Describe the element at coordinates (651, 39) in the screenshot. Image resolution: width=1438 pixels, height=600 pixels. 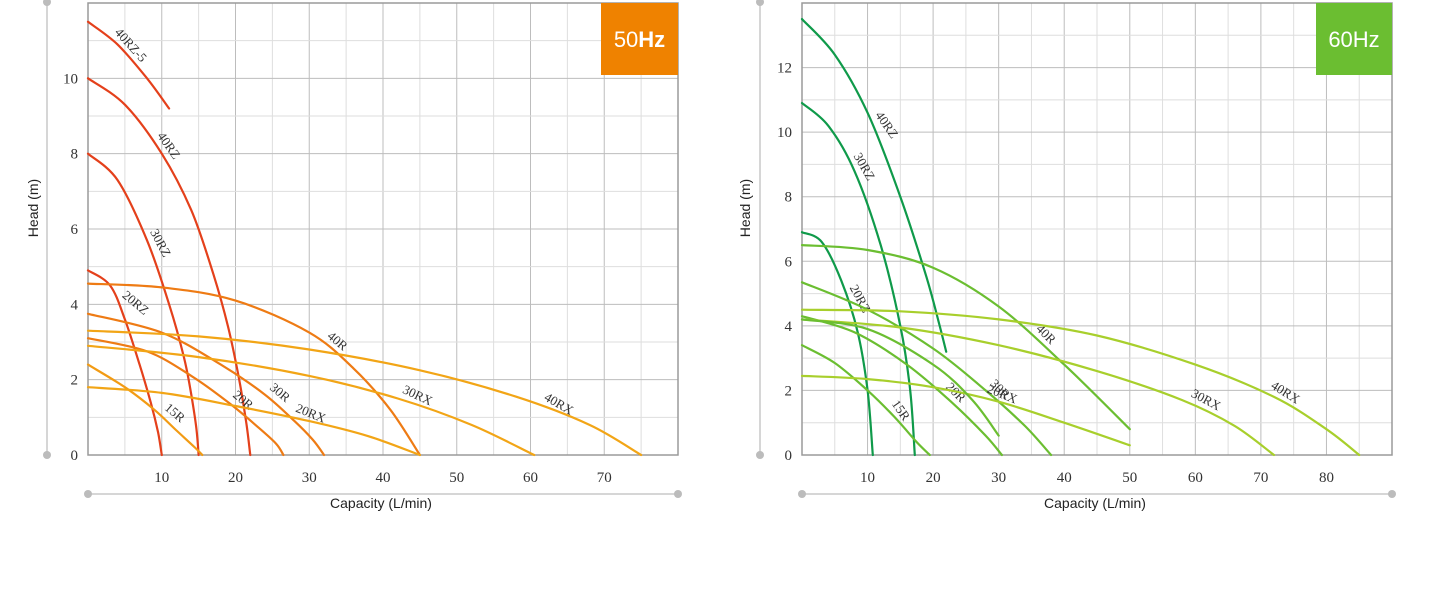
I see `frequency-badge-unit: Hz` at that location.